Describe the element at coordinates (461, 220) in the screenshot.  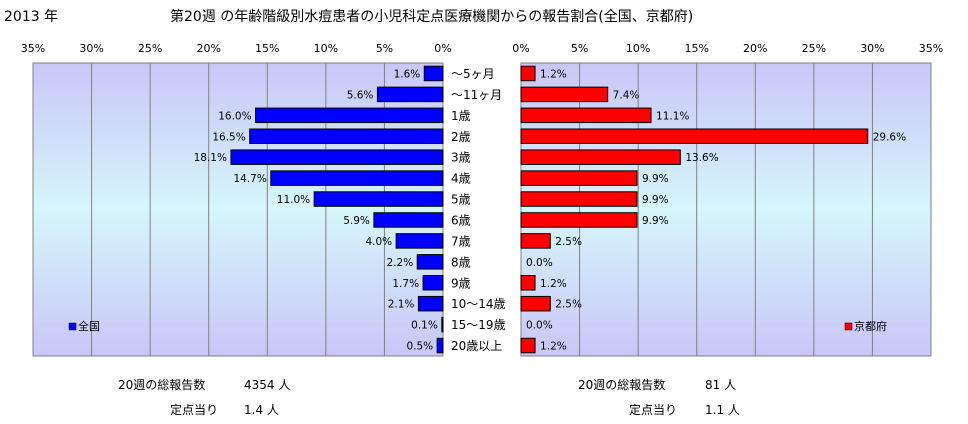
I see `category-label: 6歳` at that location.